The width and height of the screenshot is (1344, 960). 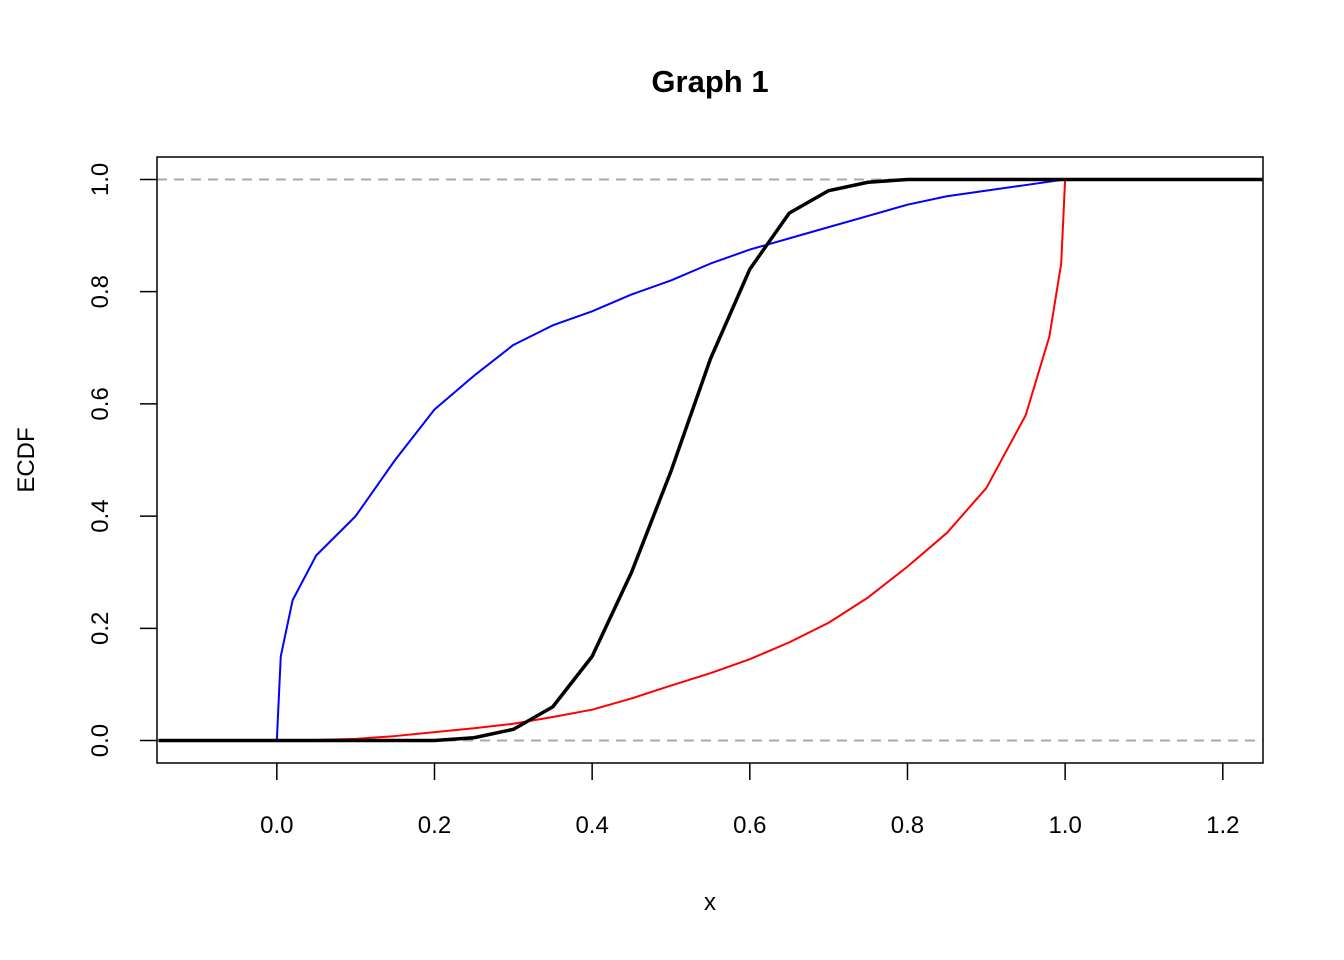 What do you see at coordinates (100, 291) in the screenshot?
I see `y-tick-label: 0.8` at bounding box center [100, 291].